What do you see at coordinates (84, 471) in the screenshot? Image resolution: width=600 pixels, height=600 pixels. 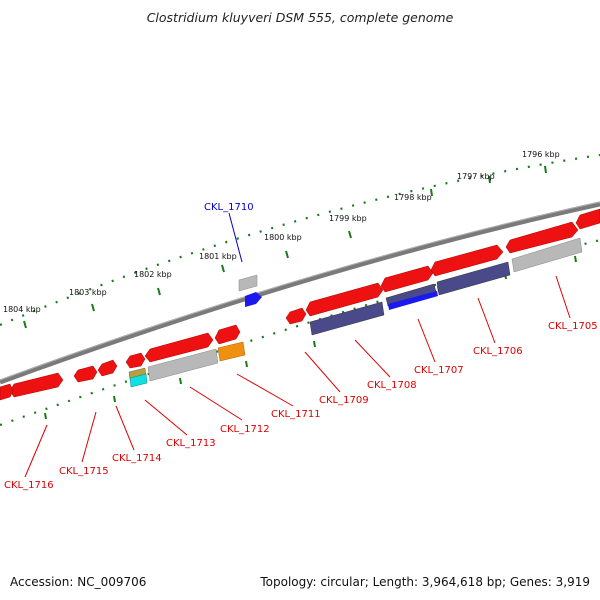 I see `gene-label-1715: CKL_1715` at bounding box center [84, 471].